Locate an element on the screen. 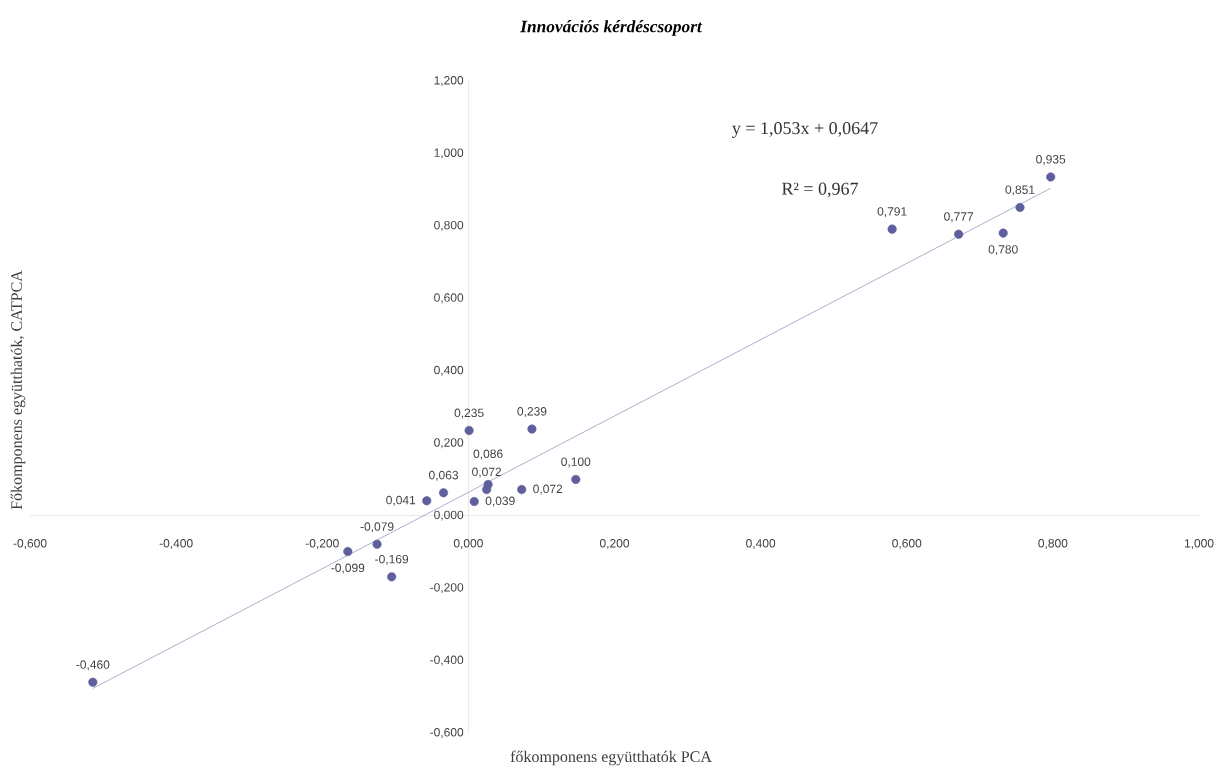 The width and height of the screenshot is (1222, 780). data-label: 0,100 is located at coordinates (576, 462).